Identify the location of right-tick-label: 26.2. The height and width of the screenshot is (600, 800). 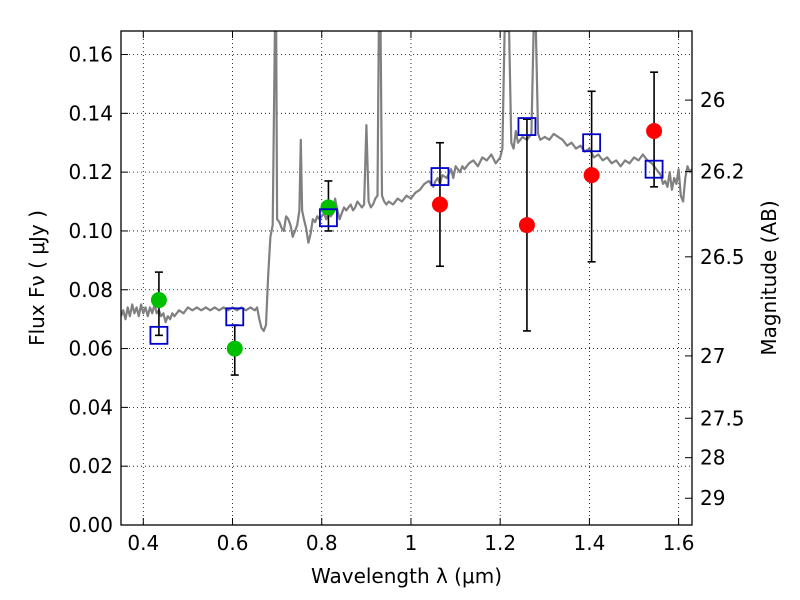
(722, 172).